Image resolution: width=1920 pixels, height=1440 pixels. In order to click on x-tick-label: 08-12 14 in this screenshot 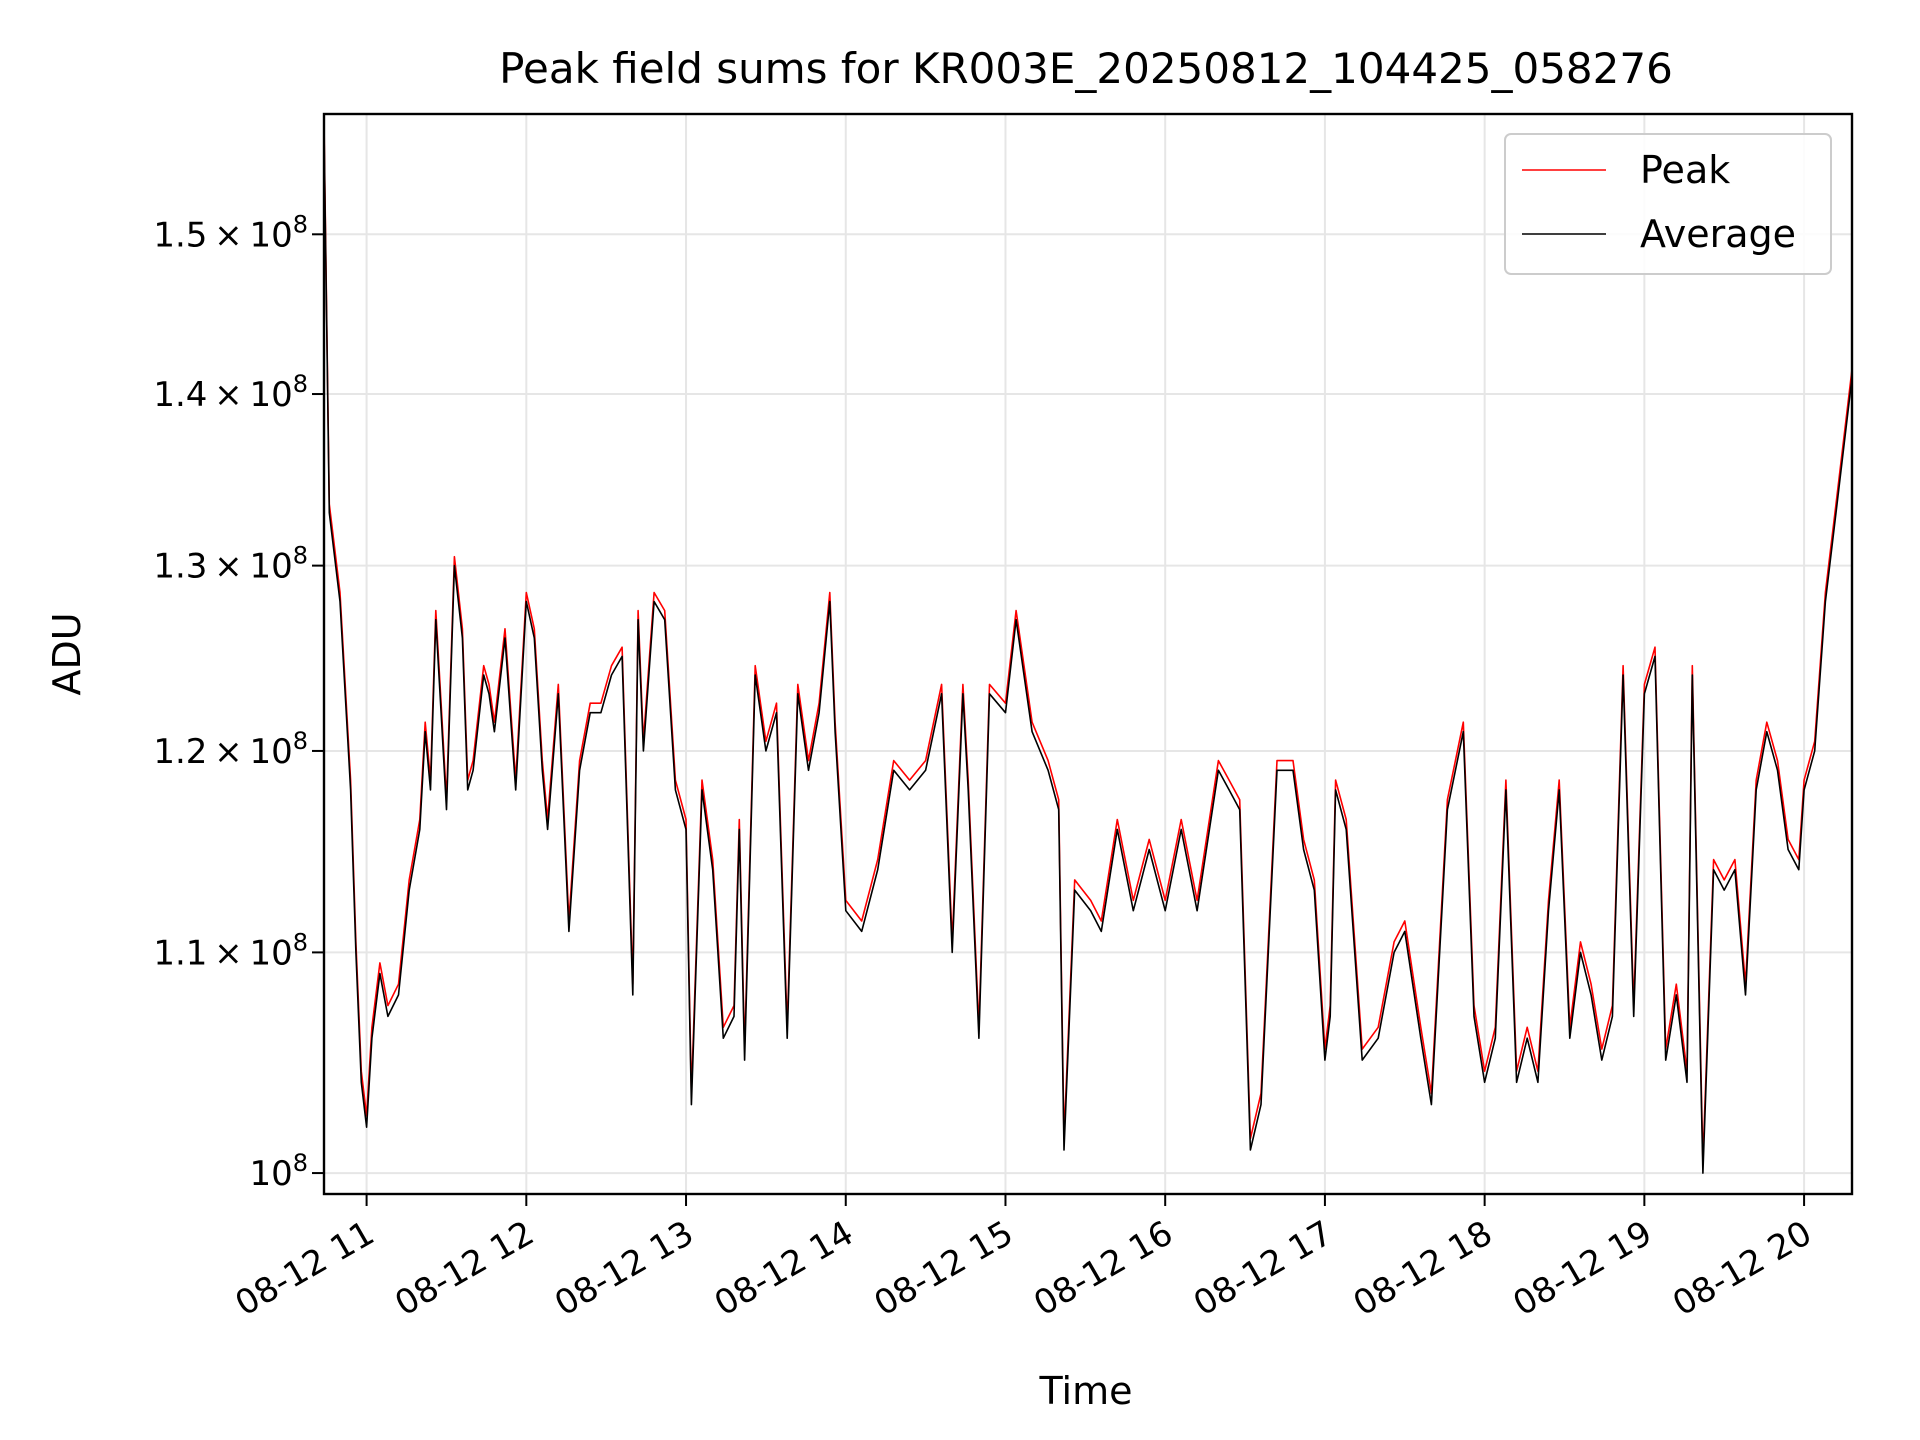, I will do `click(784, 1268)`.